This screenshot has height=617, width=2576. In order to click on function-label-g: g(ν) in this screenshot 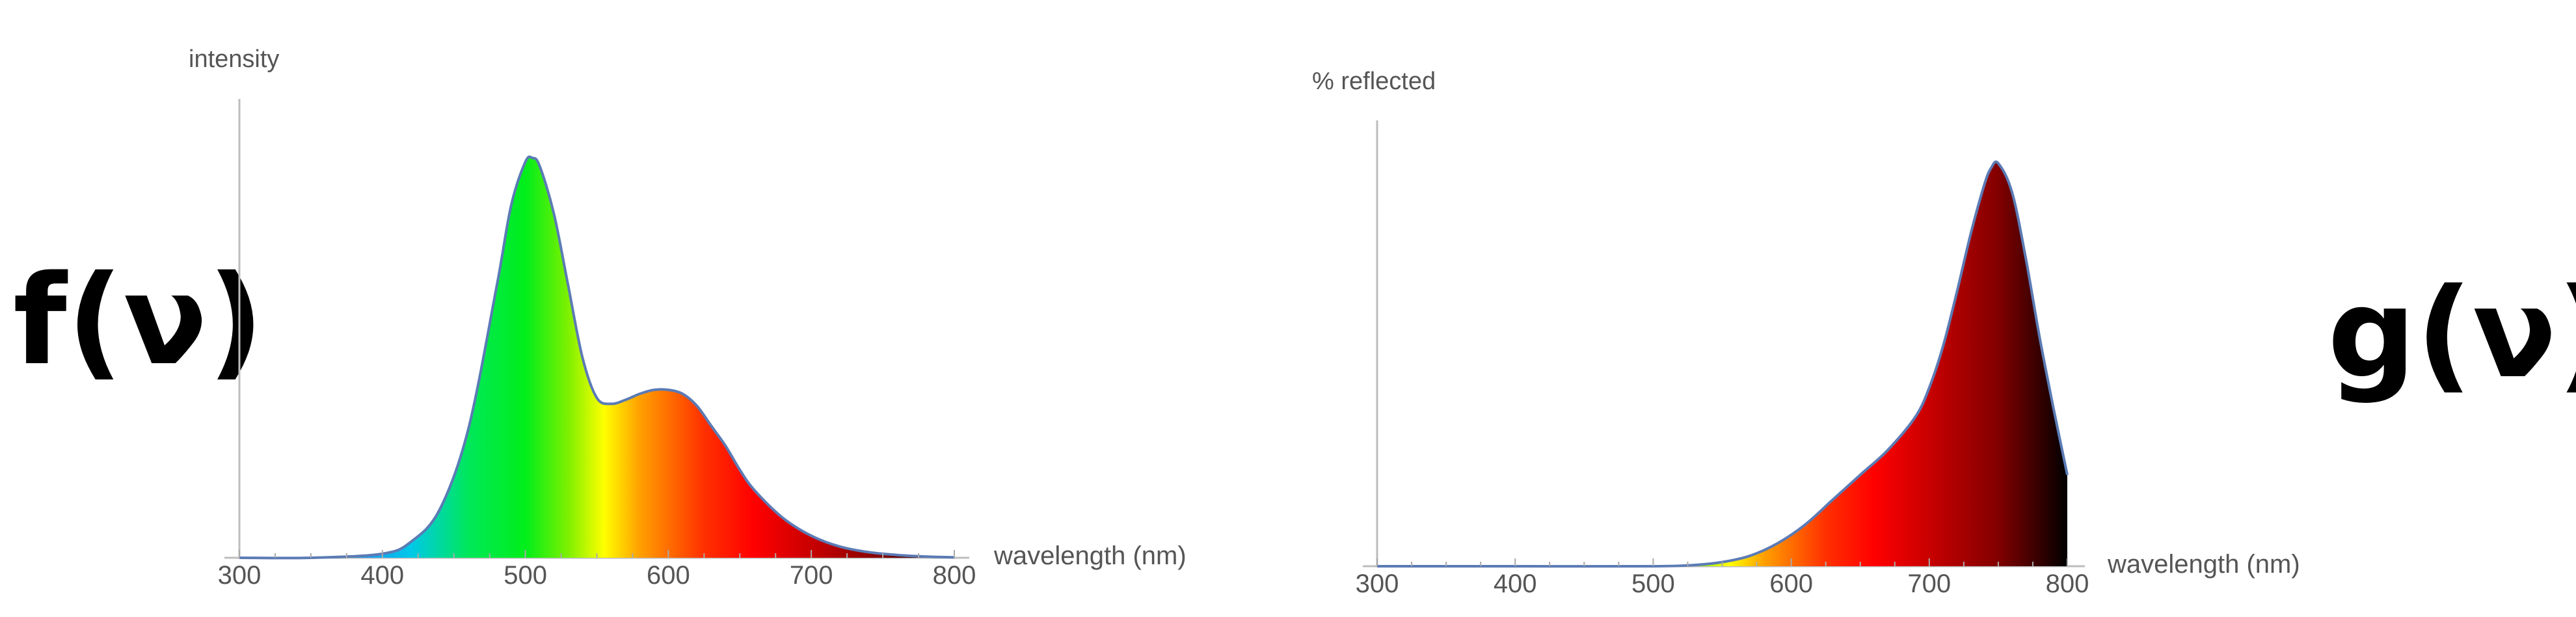, I will do `click(2452, 333)`.